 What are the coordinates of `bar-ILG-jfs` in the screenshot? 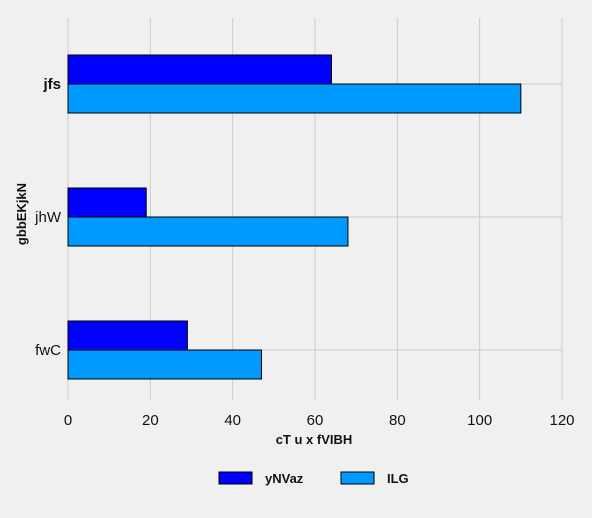 It's located at (294, 98).